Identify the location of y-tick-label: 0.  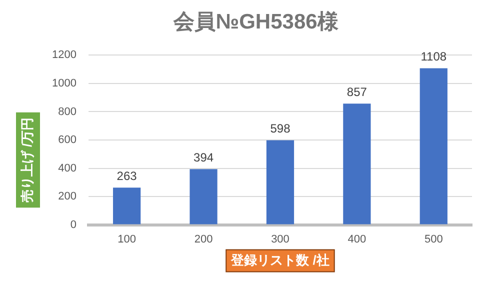
(73, 224).